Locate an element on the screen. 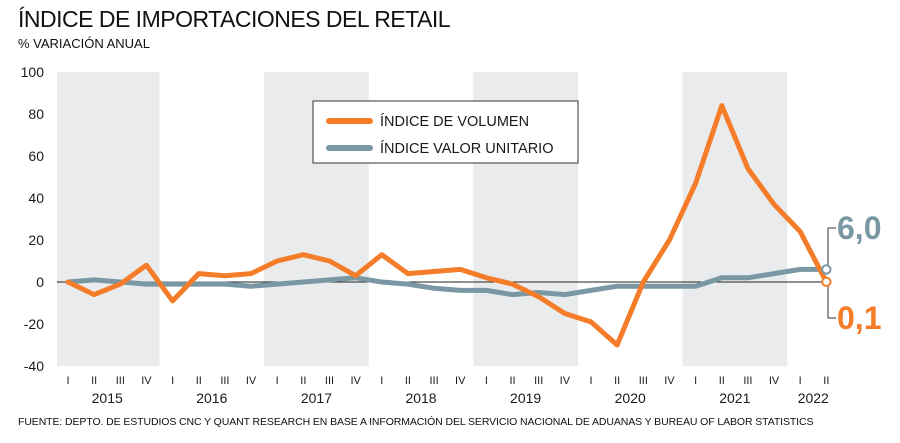  year-label-2018: 2018 is located at coordinates (420, 398).